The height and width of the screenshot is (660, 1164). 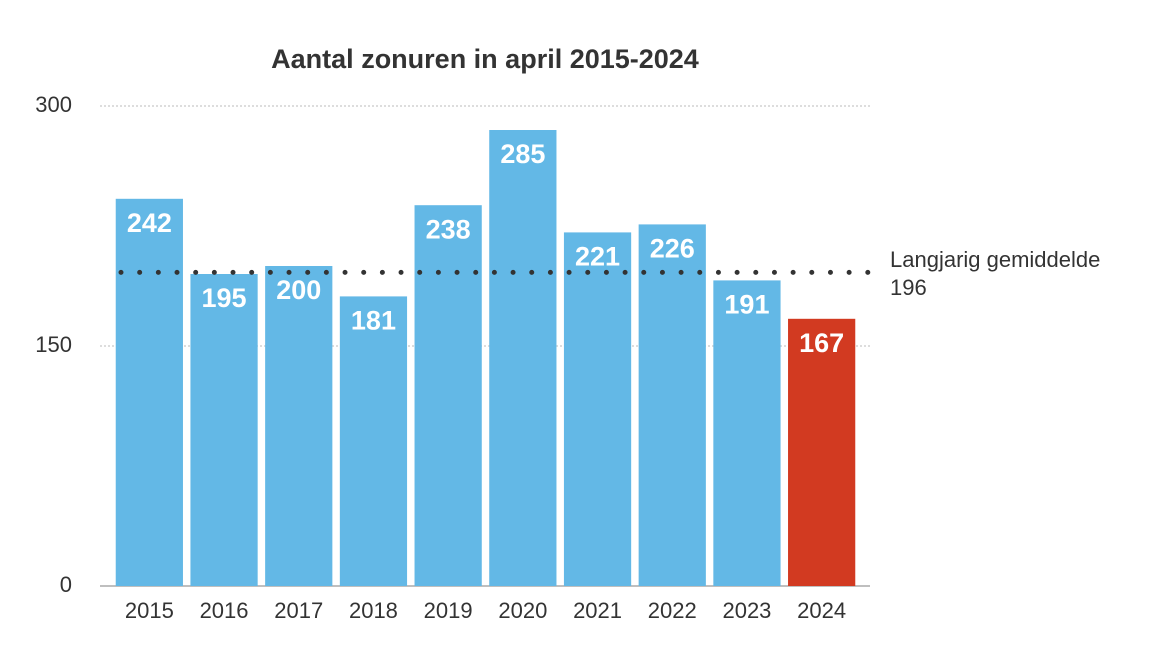 I want to click on data-label: 221, so click(x=597, y=257).